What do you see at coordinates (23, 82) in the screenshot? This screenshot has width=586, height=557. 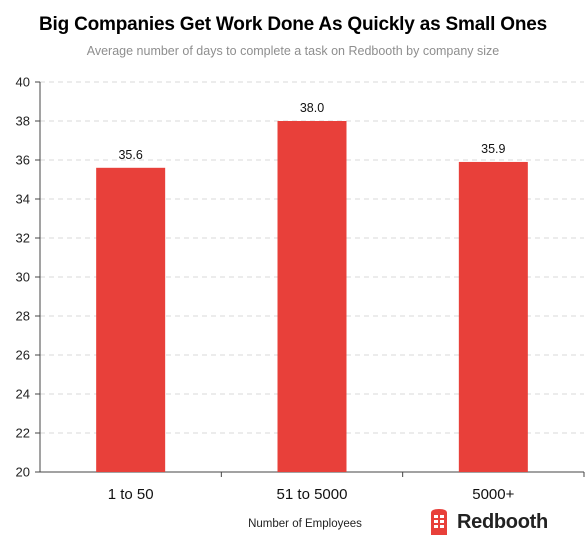 I see `y-tick-label: 40` at bounding box center [23, 82].